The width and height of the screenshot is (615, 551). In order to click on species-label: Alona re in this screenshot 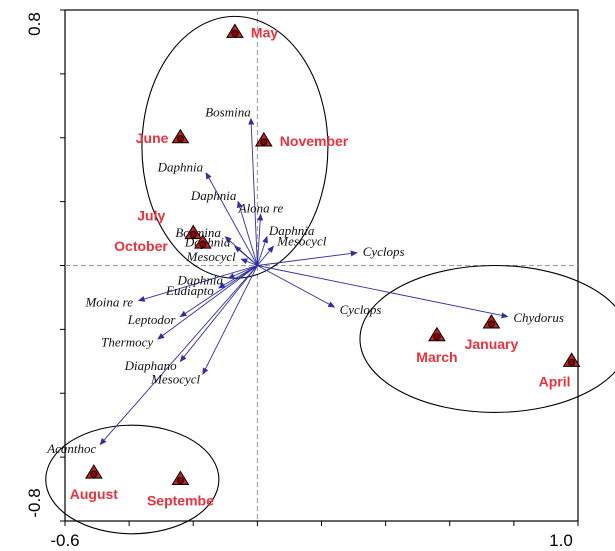, I will do `click(261, 207)`.